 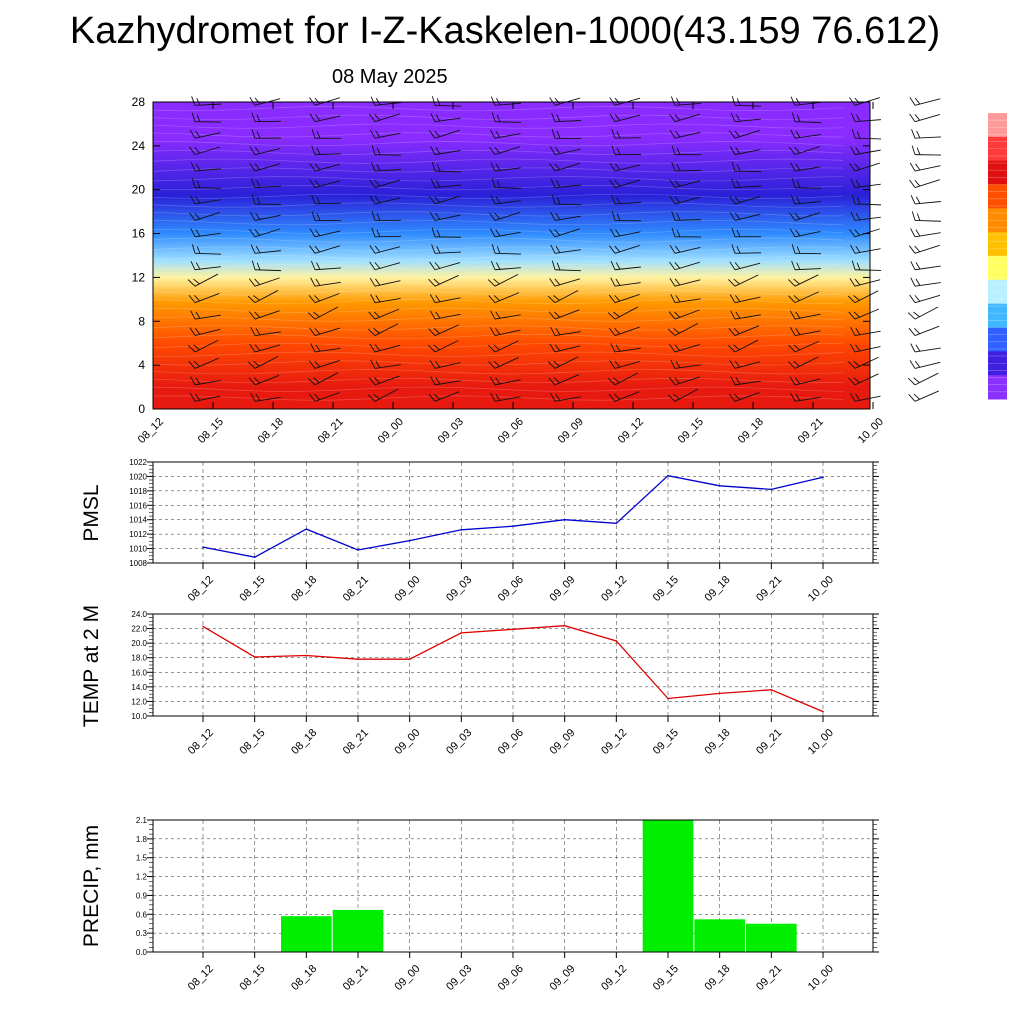 I want to click on x-tick-label: 08_18, so click(x=304, y=589).